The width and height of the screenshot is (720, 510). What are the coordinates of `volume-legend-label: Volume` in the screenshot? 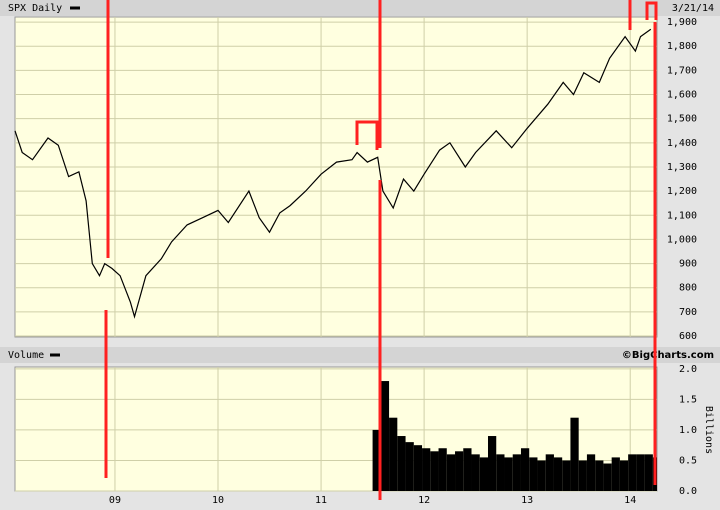 It's located at (26, 355).